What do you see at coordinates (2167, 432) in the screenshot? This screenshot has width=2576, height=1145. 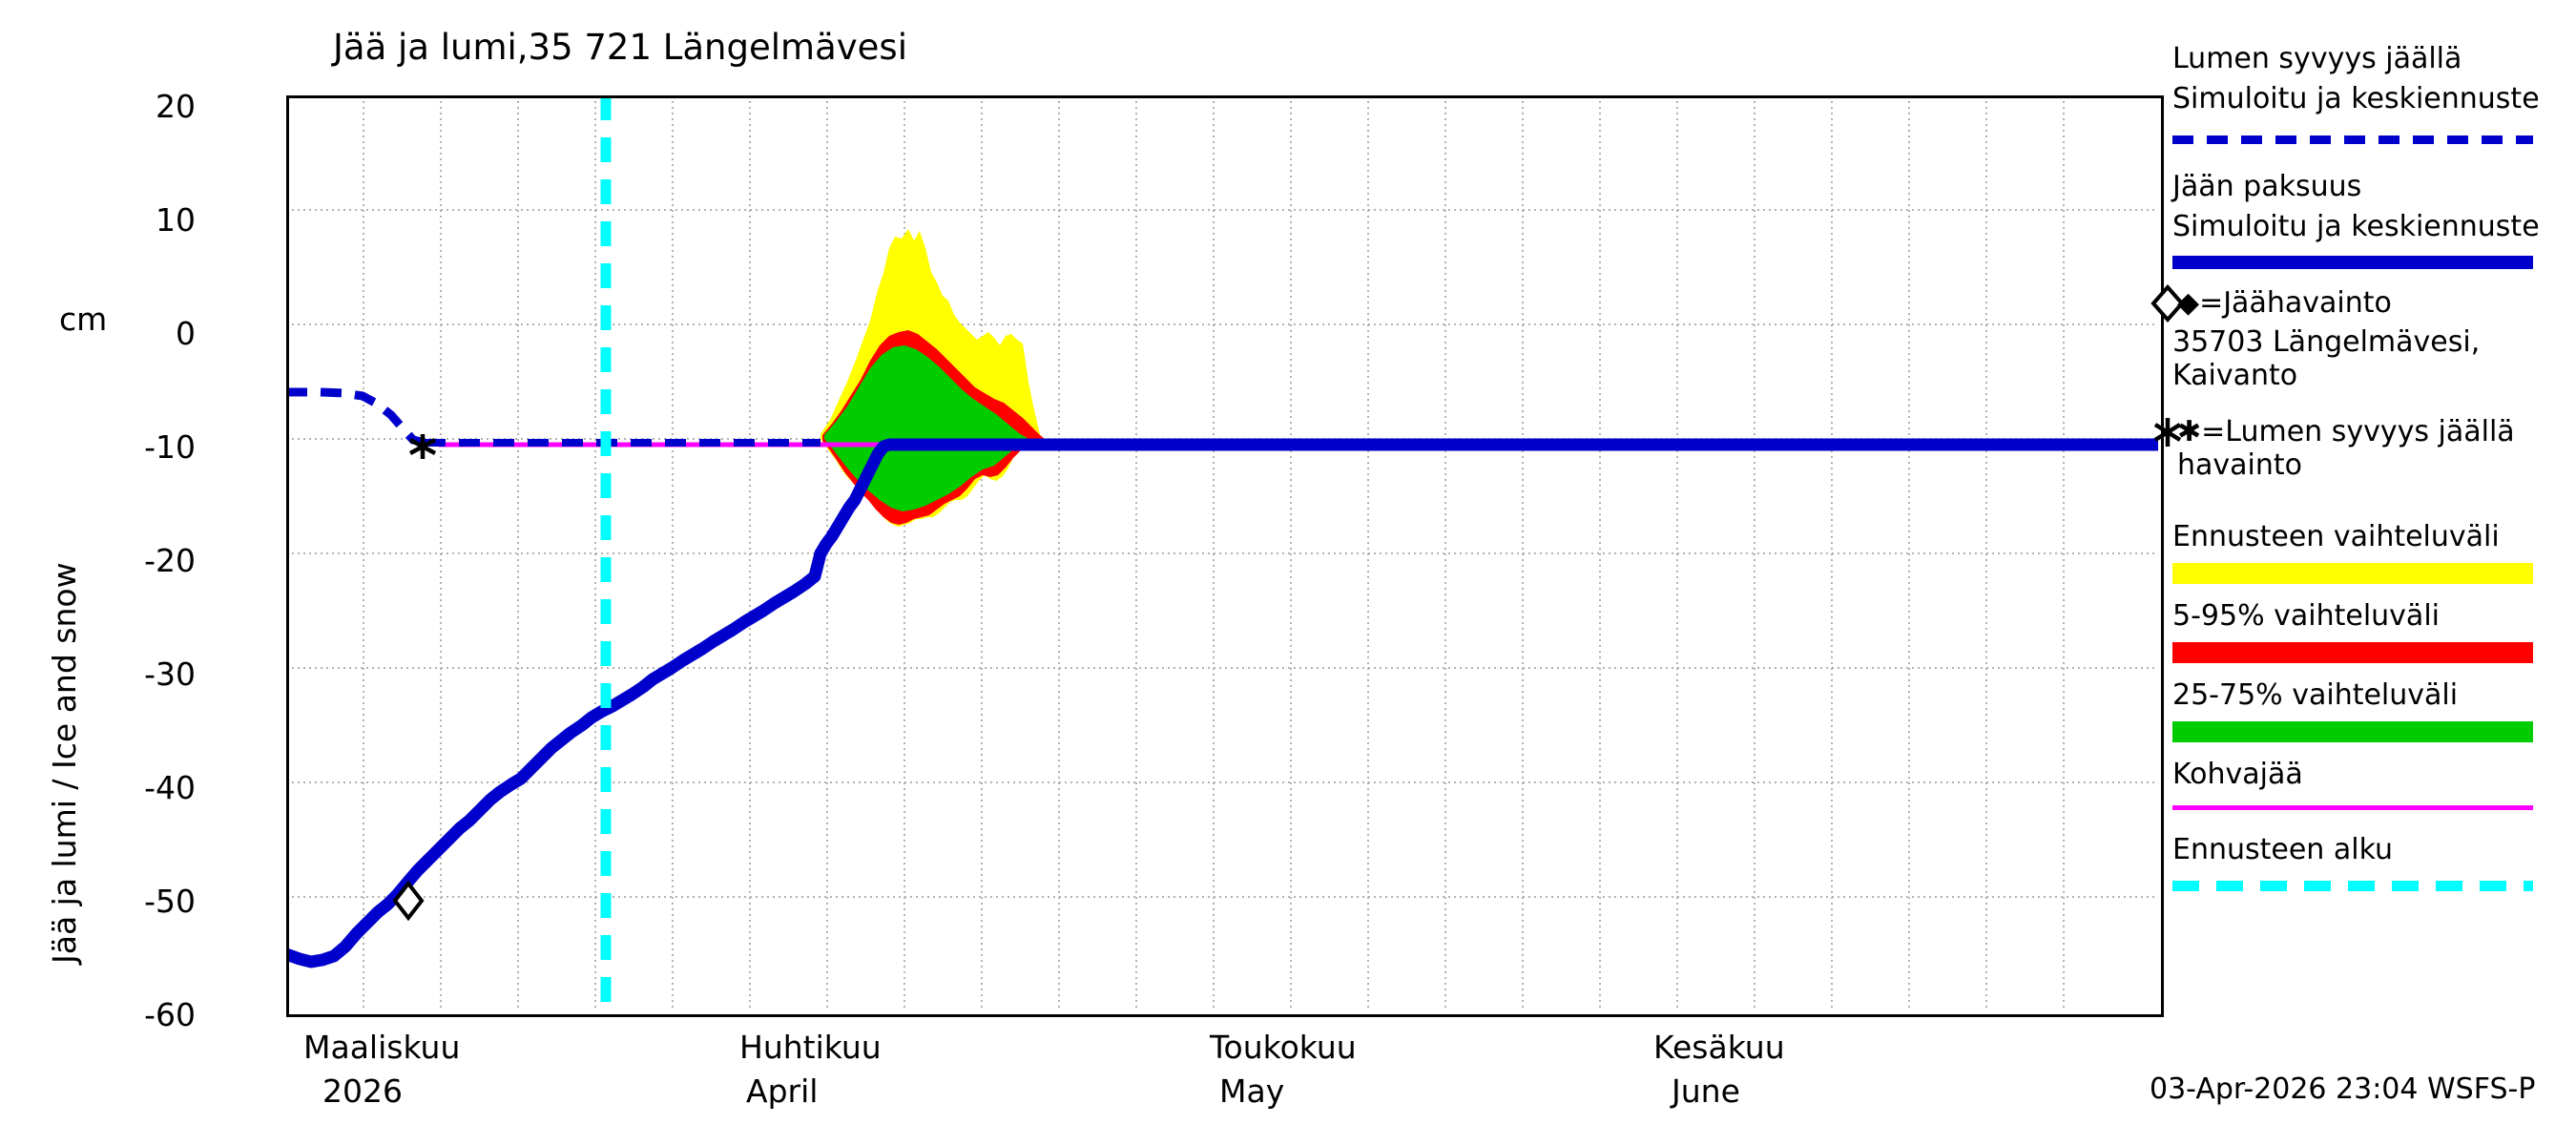 I see `legend-asterisk-icon` at bounding box center [2167, 432].